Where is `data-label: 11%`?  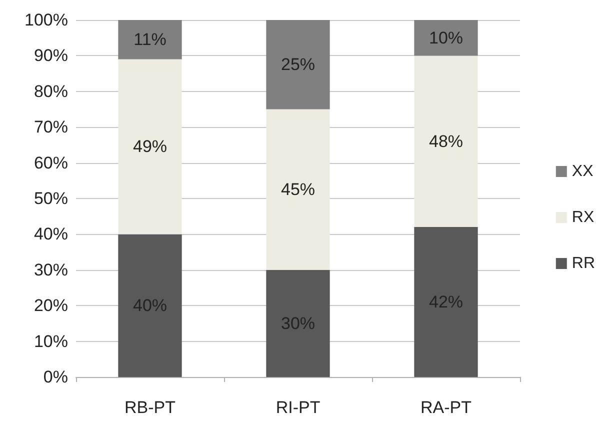 data-label: 11% is located at coordinates (150, 40).